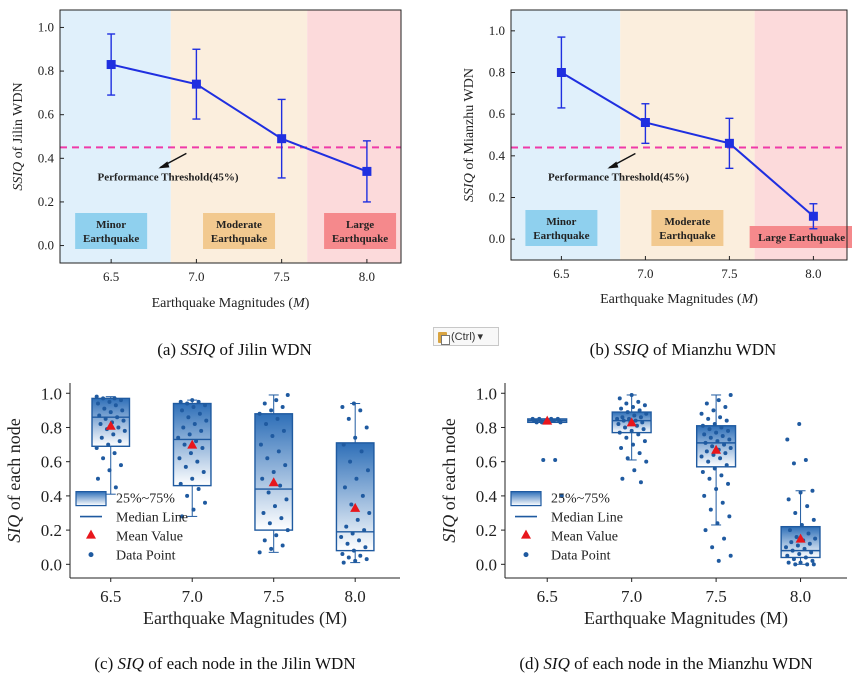 The width and height of the screenshot is (852, 681). I want to click on y-tick-label: 0.0, so click(486, 564).